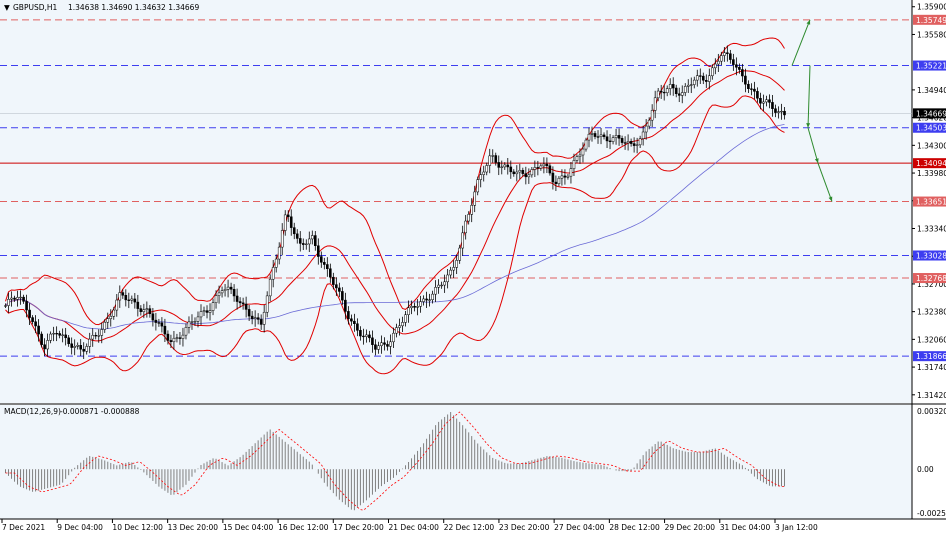 The image size is (946, 535). What do you see at coordinates (469, 527) in the screenshot?
I see `time-tick-label: 22 Dec 12:00` at bounding box center [469, 527].